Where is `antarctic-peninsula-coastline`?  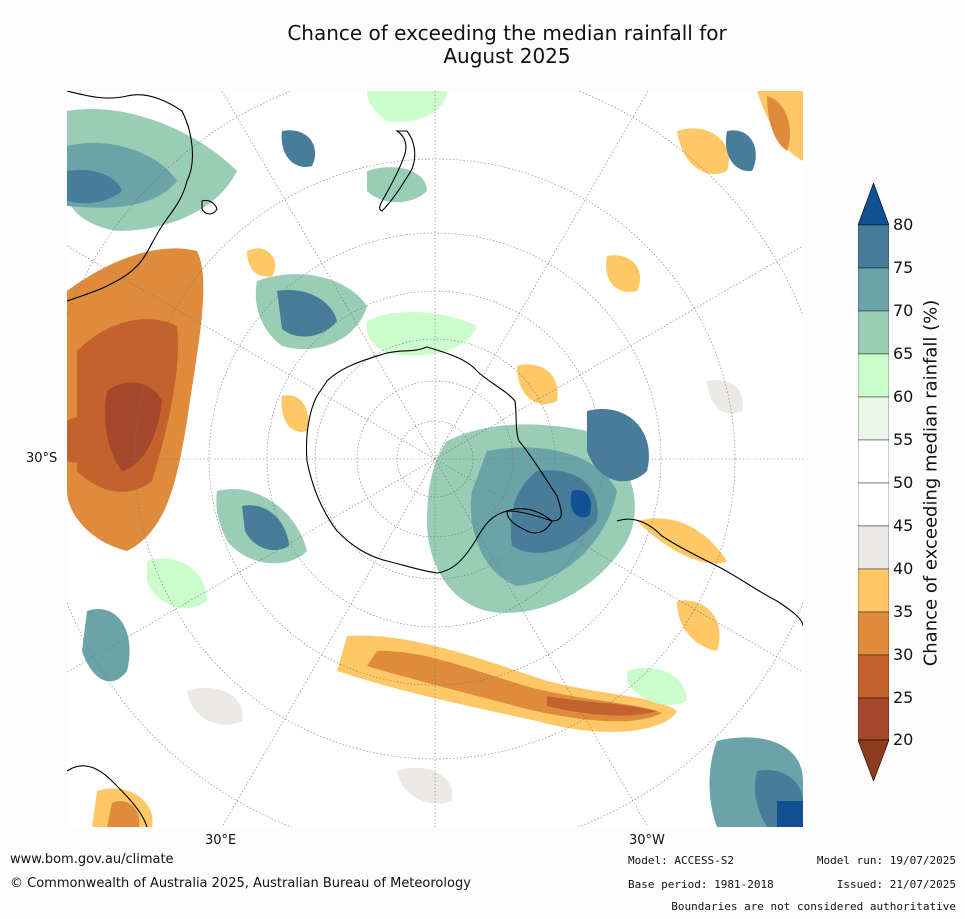
antarctic-peninsula-coastline is located at coordinates (529, 521).